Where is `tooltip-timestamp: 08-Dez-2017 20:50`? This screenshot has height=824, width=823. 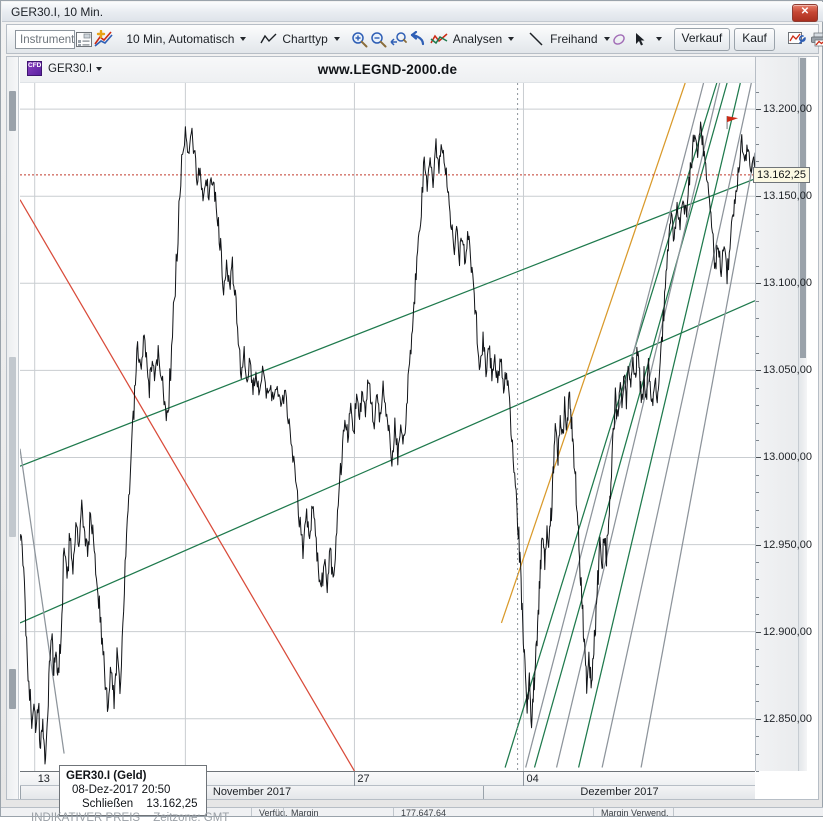 tooltip-timestamp: 08-Dez-2017 20:50 is located at coordinates (121, 790).